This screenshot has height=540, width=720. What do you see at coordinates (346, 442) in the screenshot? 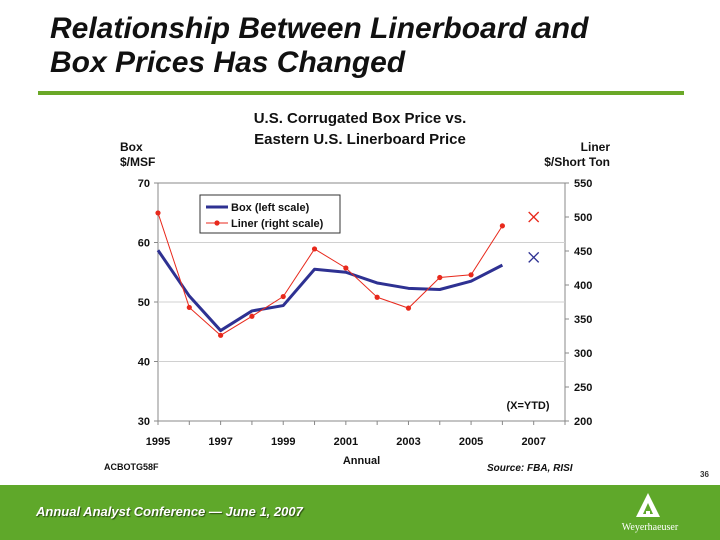
I see `x-axis-tick-label: 2001` at bounding box center [346, 442].